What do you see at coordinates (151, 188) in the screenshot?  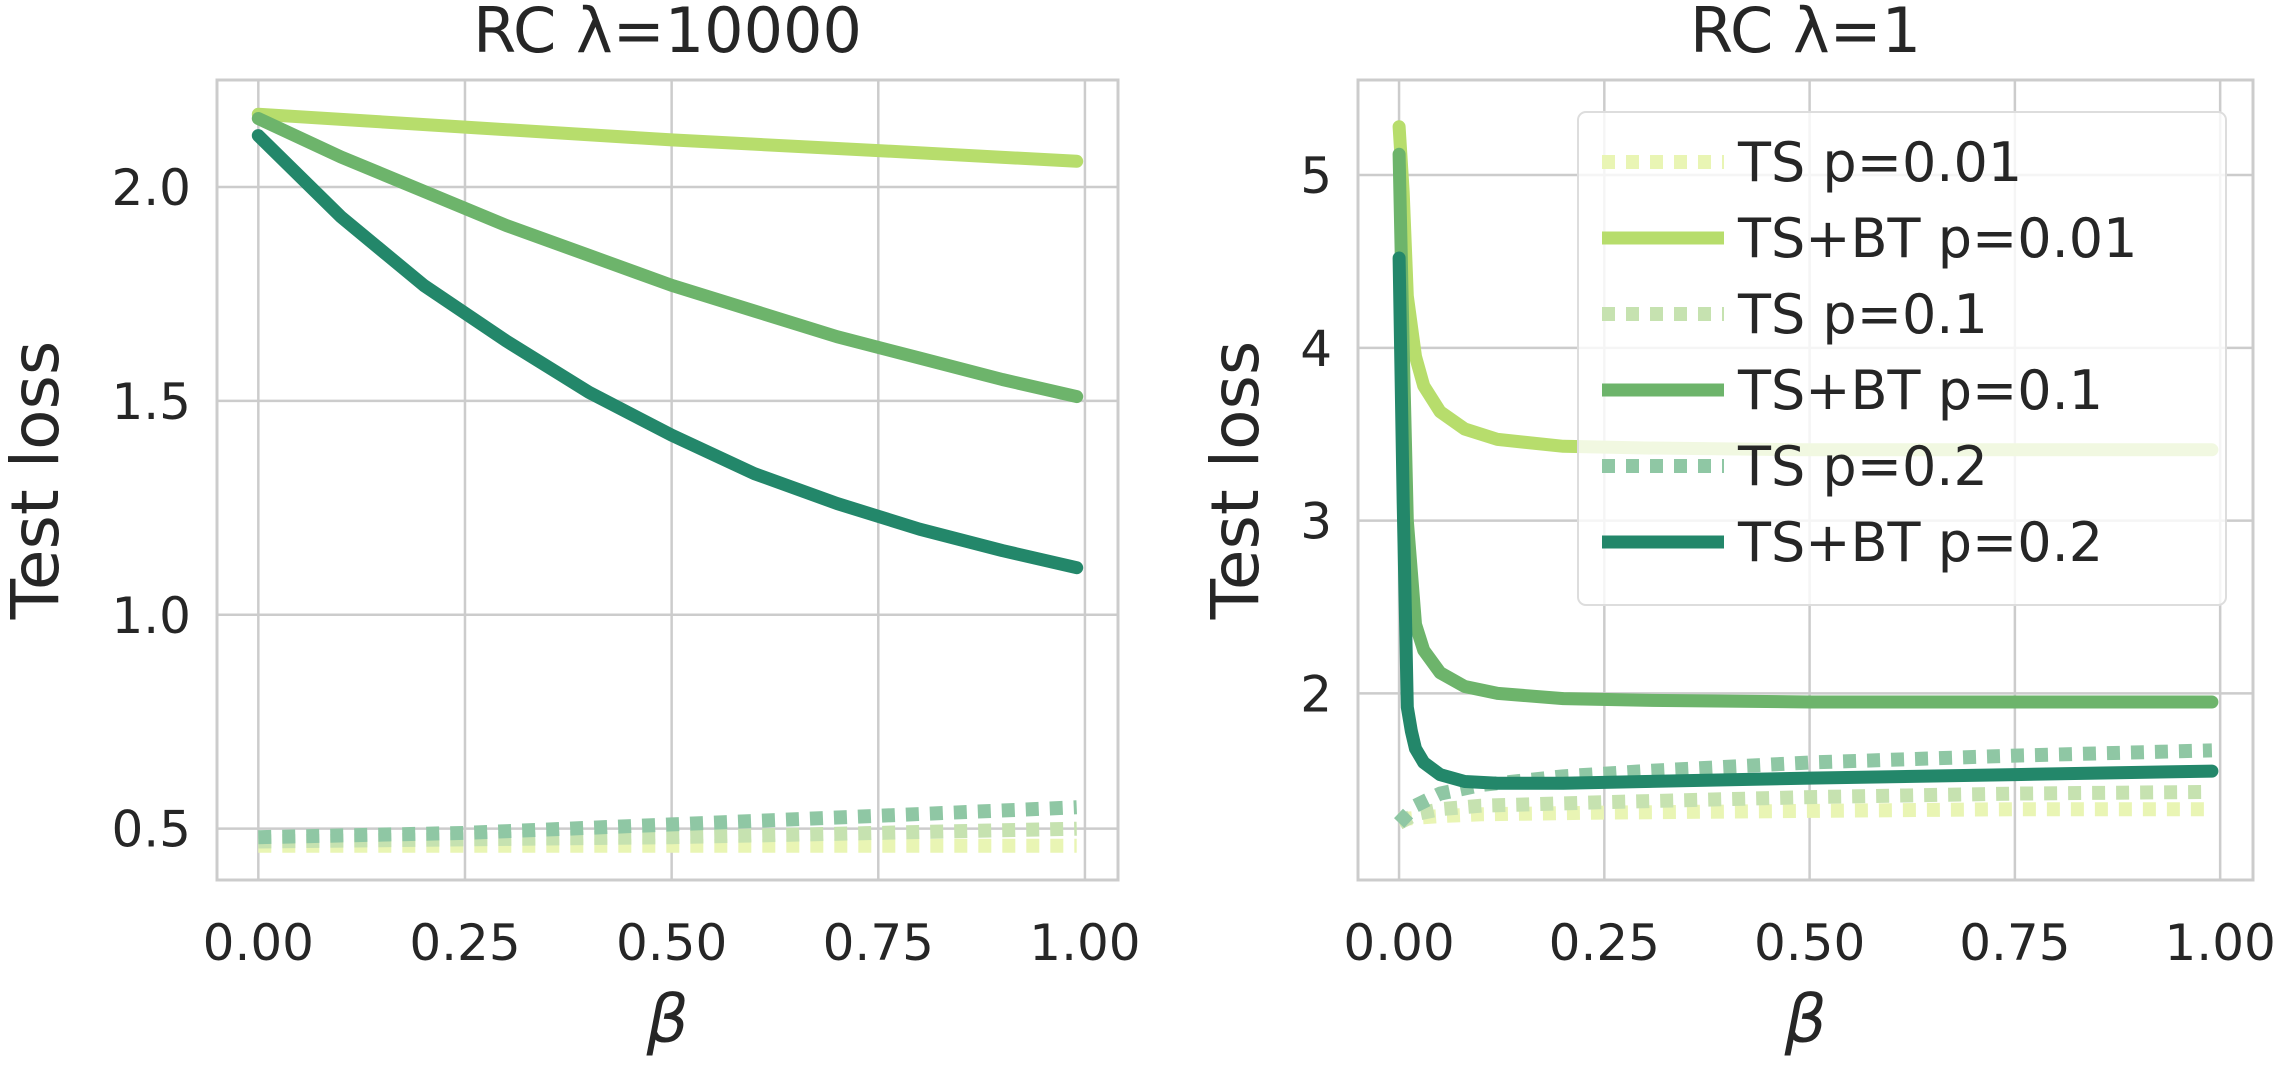 I see `y-tick-label: 2.0` at bounding box center [151, 188].